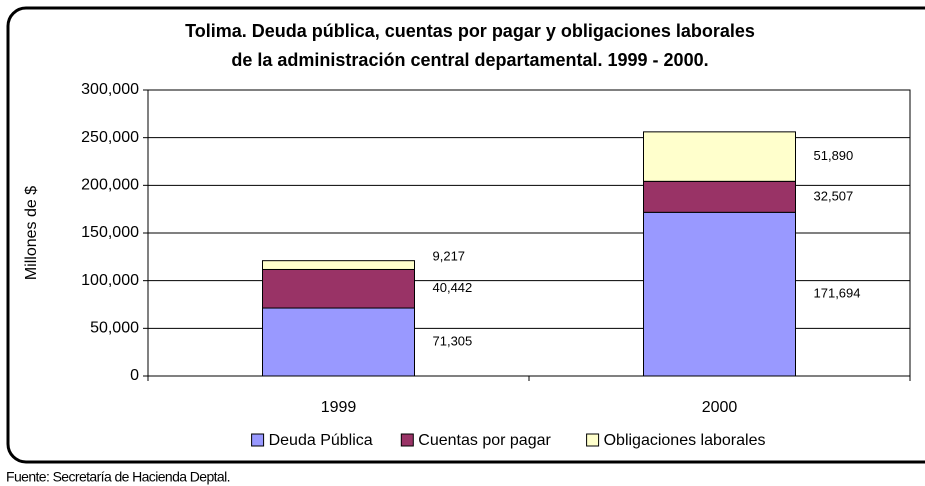 The height and width of the screenshot is (486, 925). Describe the element at coordinates (685, 440) in the screenshot. I see `legend-label: Obligaciones laborales` at that location.